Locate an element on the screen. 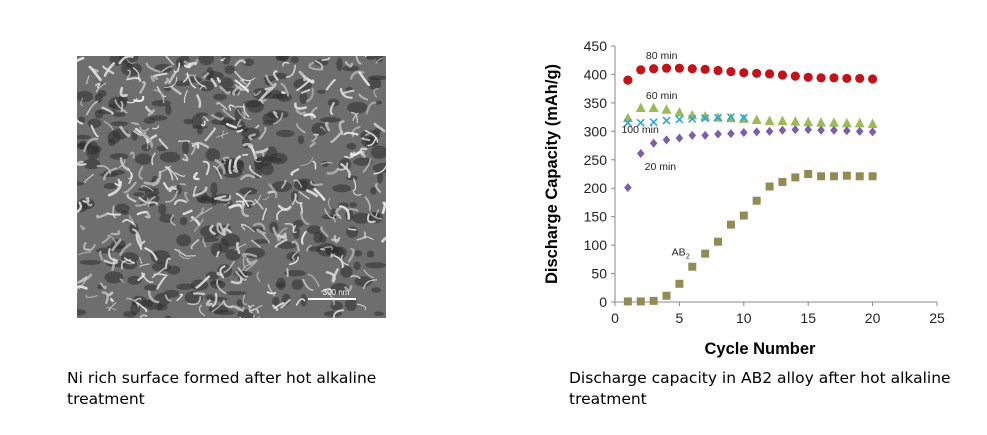 This screenshot has width=987, height=435. y-tick-label: 250 is located at coordinates (596, 160).